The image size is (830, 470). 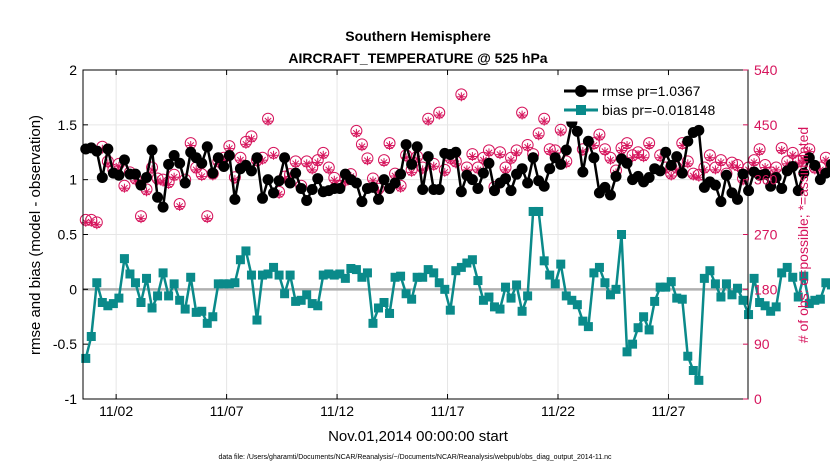 I want to click on chart-subtitle: AIRCRAFT_TEMPERATURE @ 525 hPa, so click(x=417, y=58).